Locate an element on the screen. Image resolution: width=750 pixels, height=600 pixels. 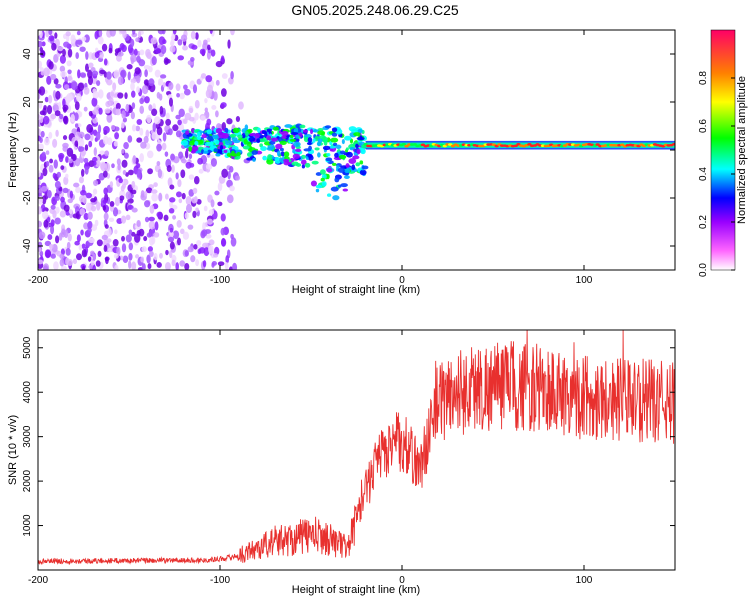
signal-line-peak is located at coordinates (673, 144).